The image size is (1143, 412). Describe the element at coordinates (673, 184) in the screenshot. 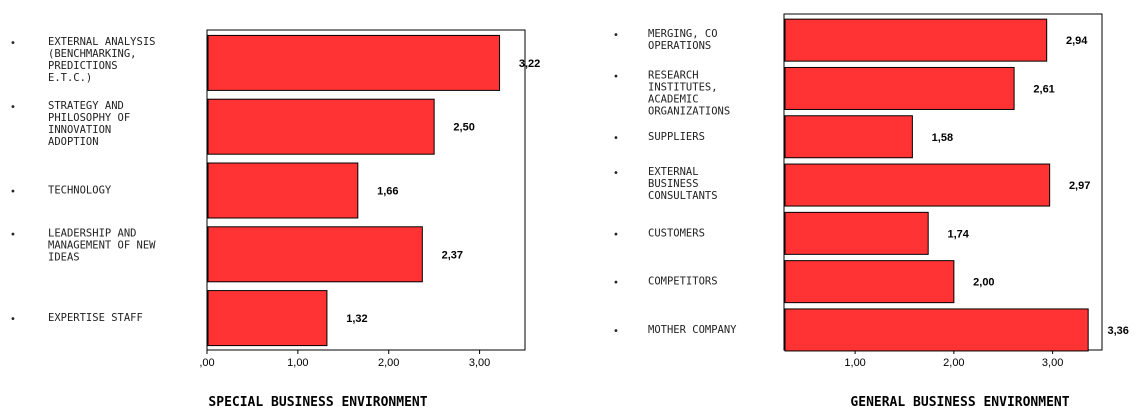

I see `general-category-line: BUSINESS` at that location.